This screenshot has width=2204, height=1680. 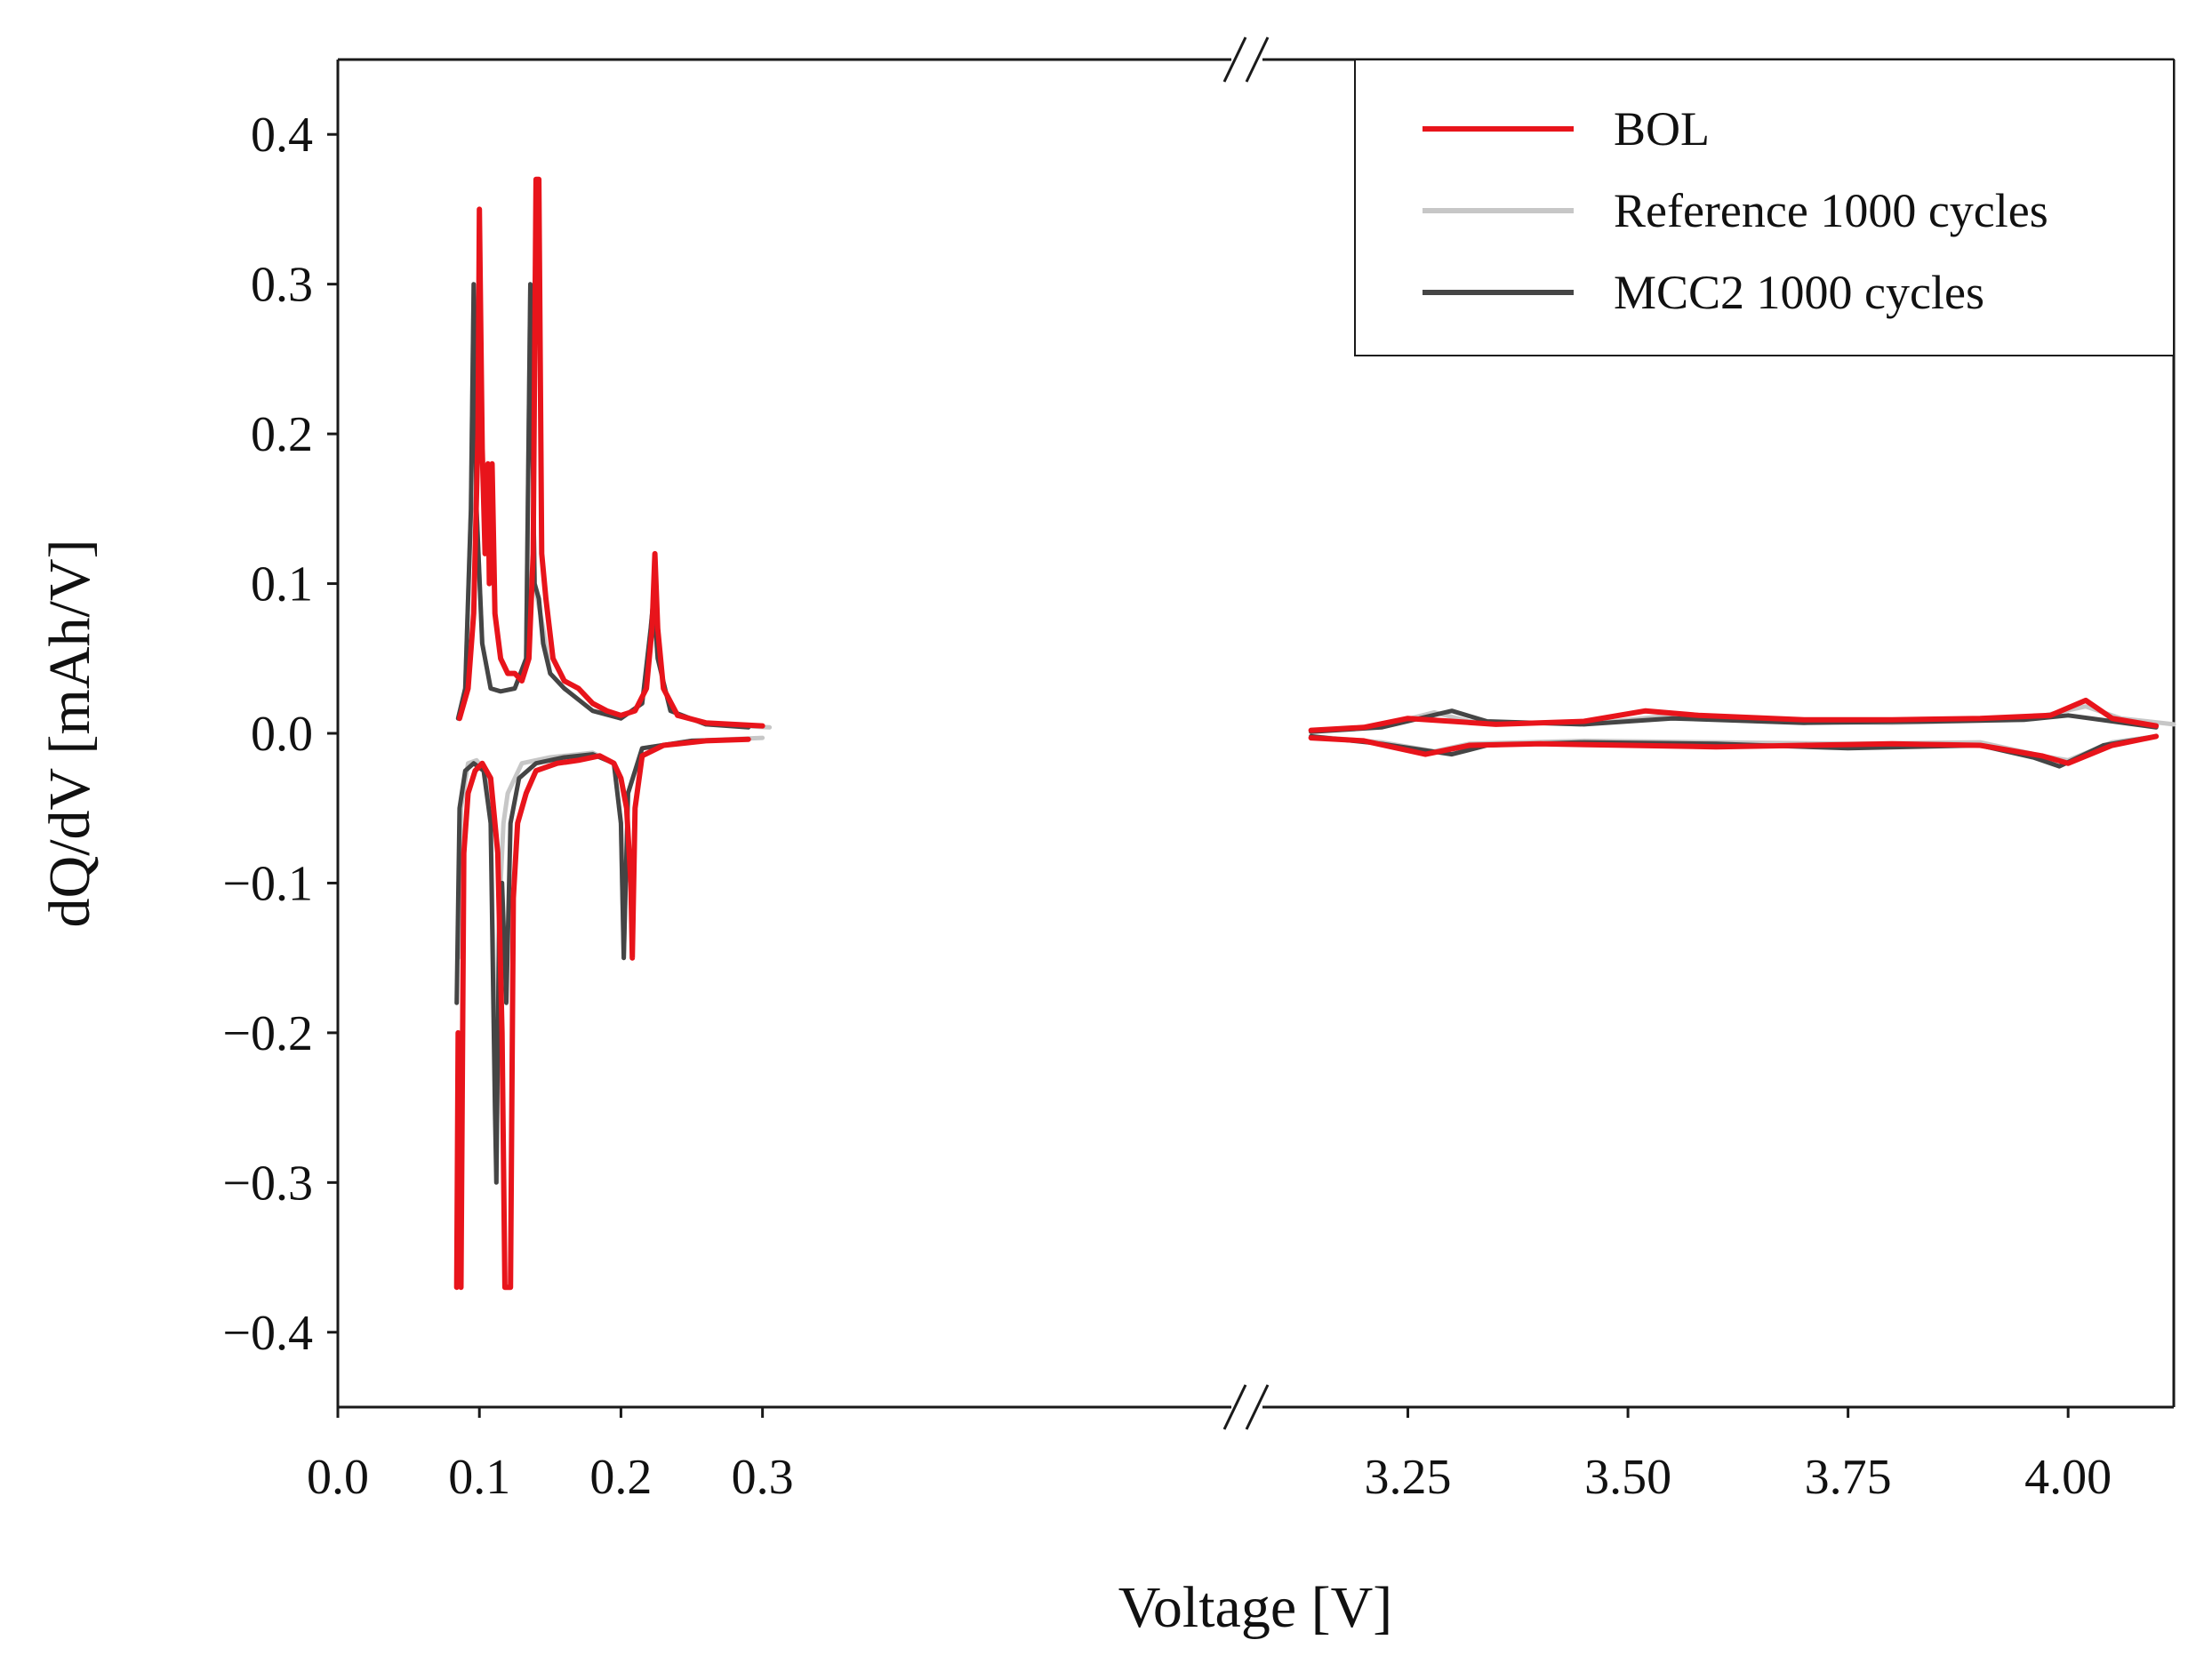 I want to click on x-tick-label: 0.0, so click(x=338, y=1477).